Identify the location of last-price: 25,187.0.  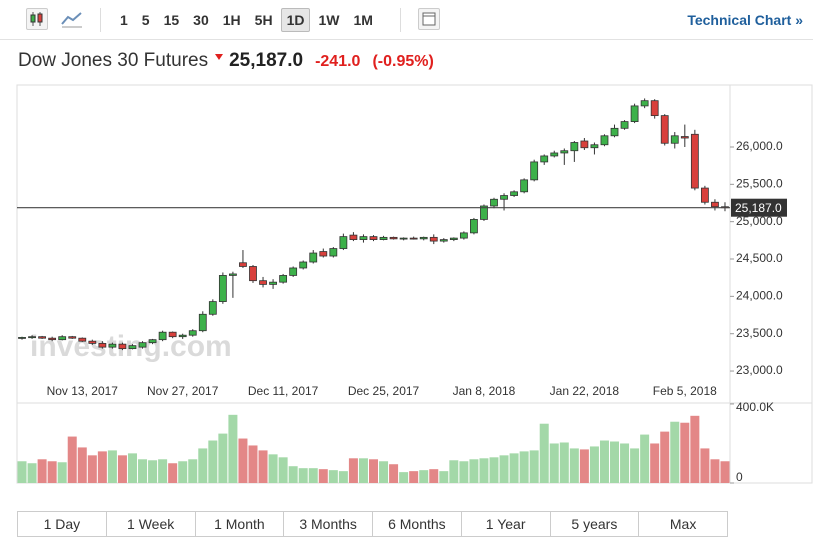
(266, 60).